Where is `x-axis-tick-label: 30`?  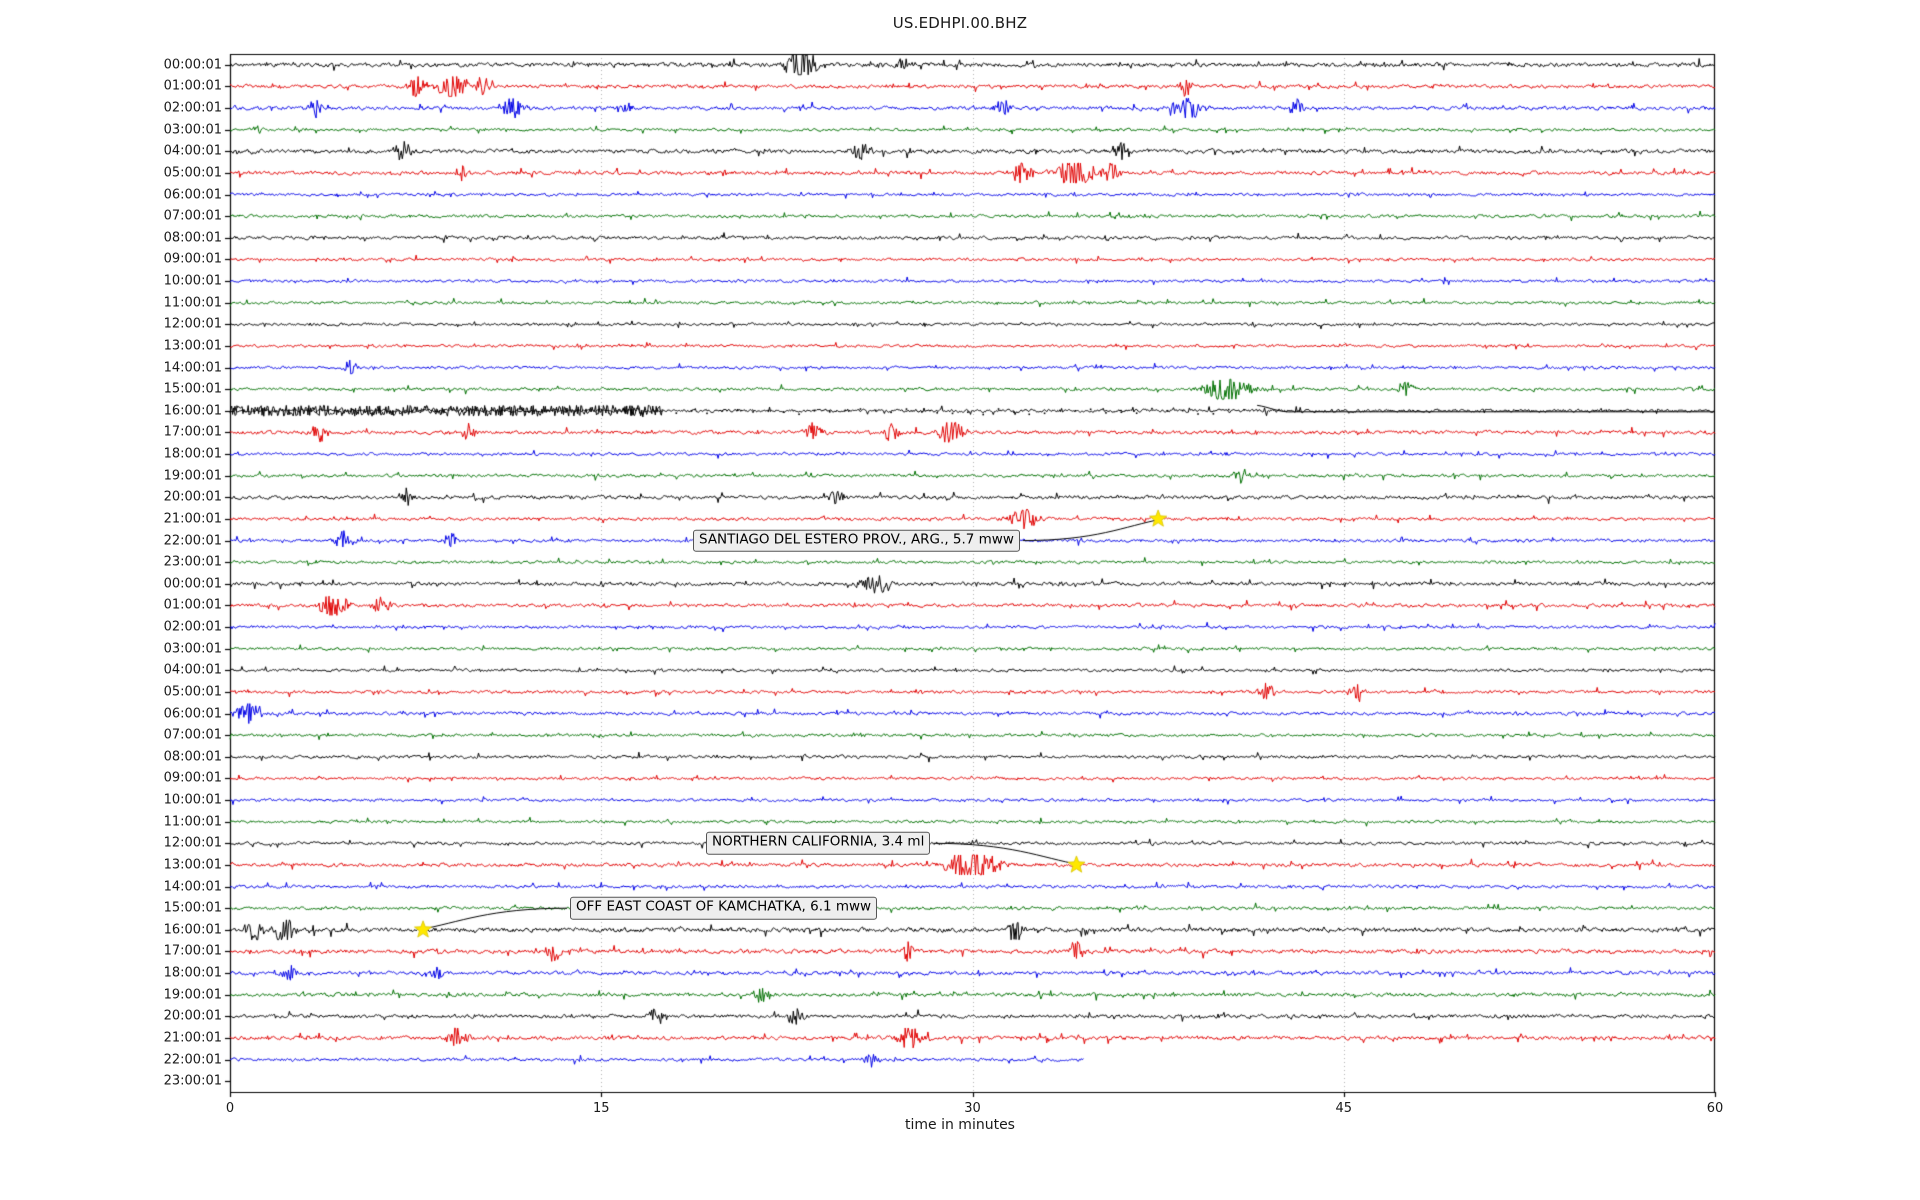
x-axis-tick-label: 30 is located at coordinates (972, 1108).